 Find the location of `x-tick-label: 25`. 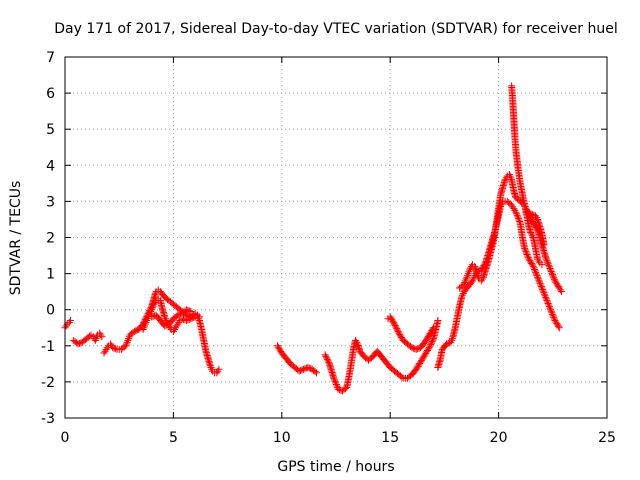

x-tick-label: 25 is located at coordinates (607, 438).